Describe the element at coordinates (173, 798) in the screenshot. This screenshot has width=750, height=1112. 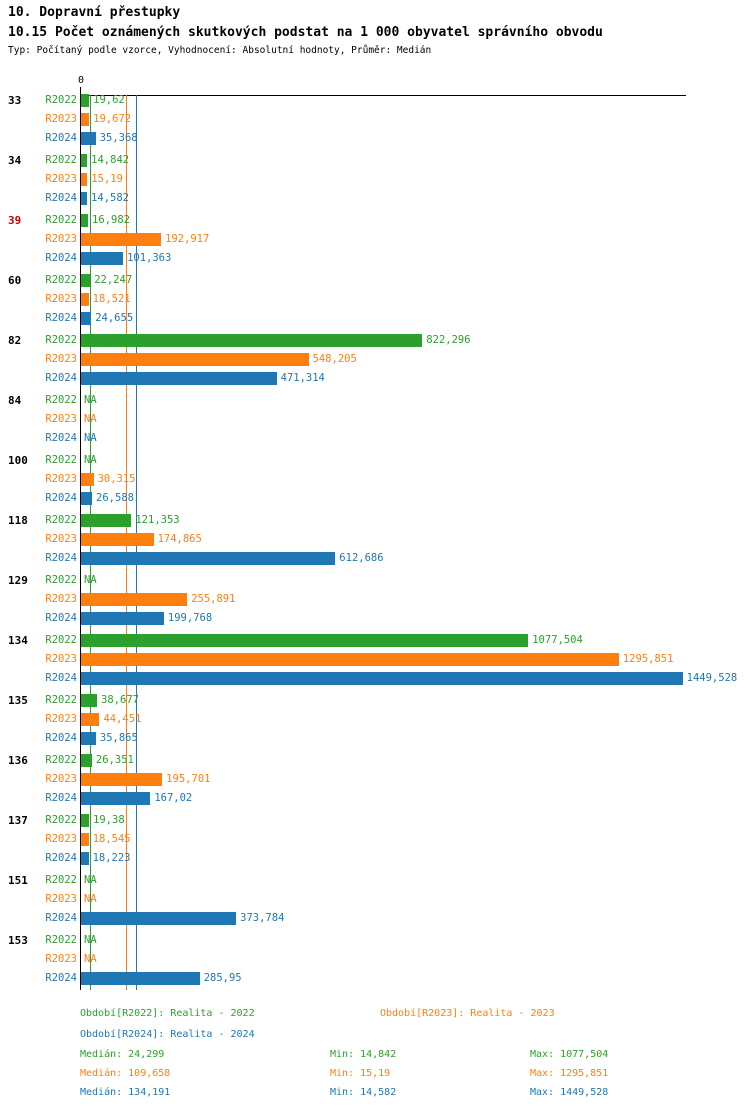
I see `value-label: 167,02` at that location.